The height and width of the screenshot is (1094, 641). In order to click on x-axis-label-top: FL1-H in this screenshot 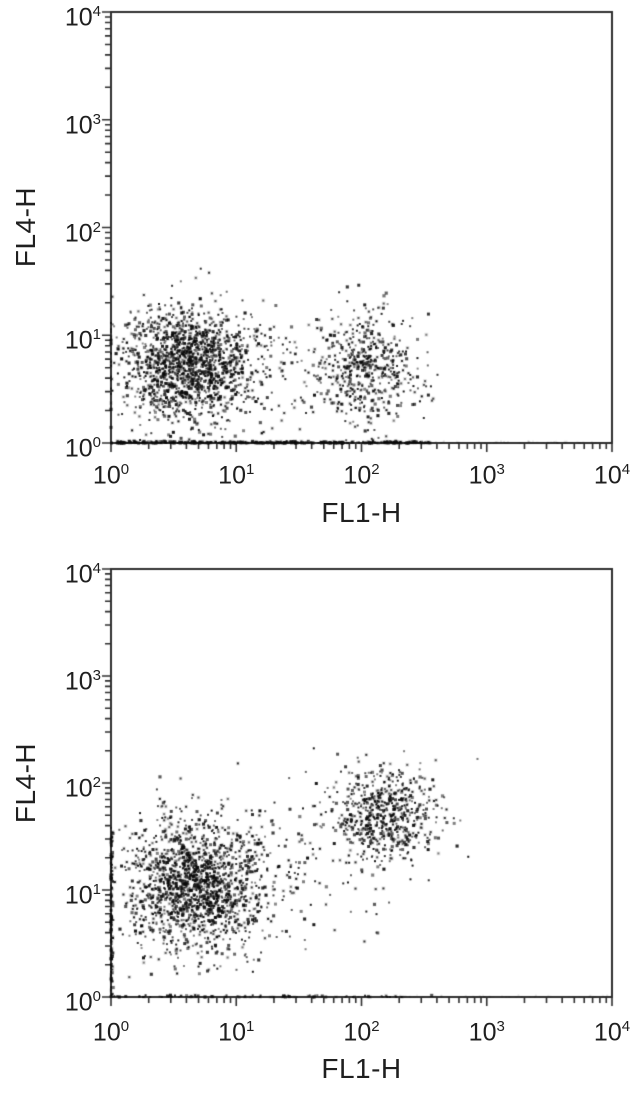, I will do `click(361, 512)`.